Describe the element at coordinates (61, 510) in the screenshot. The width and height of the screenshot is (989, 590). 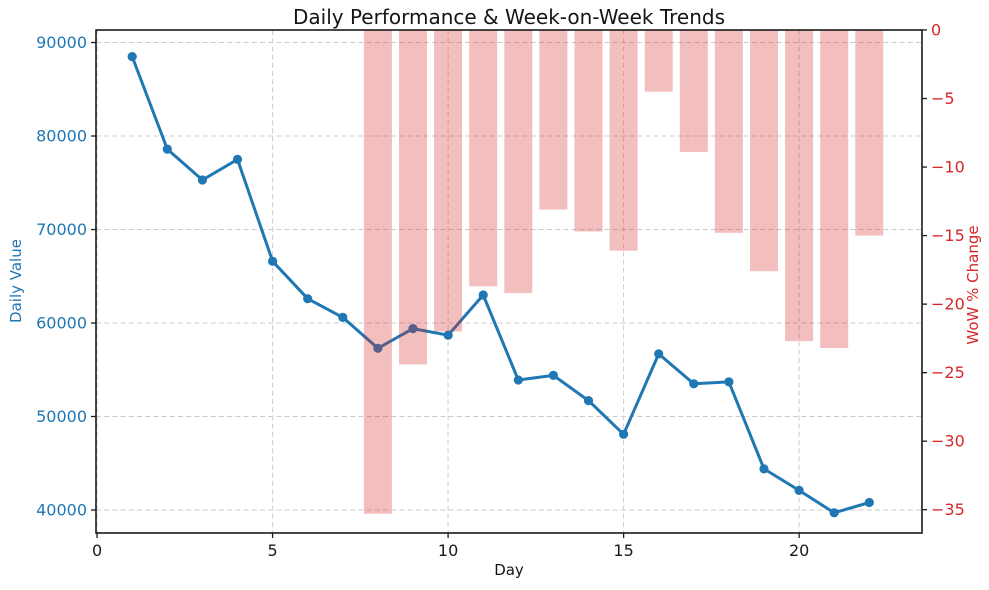
I see `left-y-tick-label: 40000` at that location.